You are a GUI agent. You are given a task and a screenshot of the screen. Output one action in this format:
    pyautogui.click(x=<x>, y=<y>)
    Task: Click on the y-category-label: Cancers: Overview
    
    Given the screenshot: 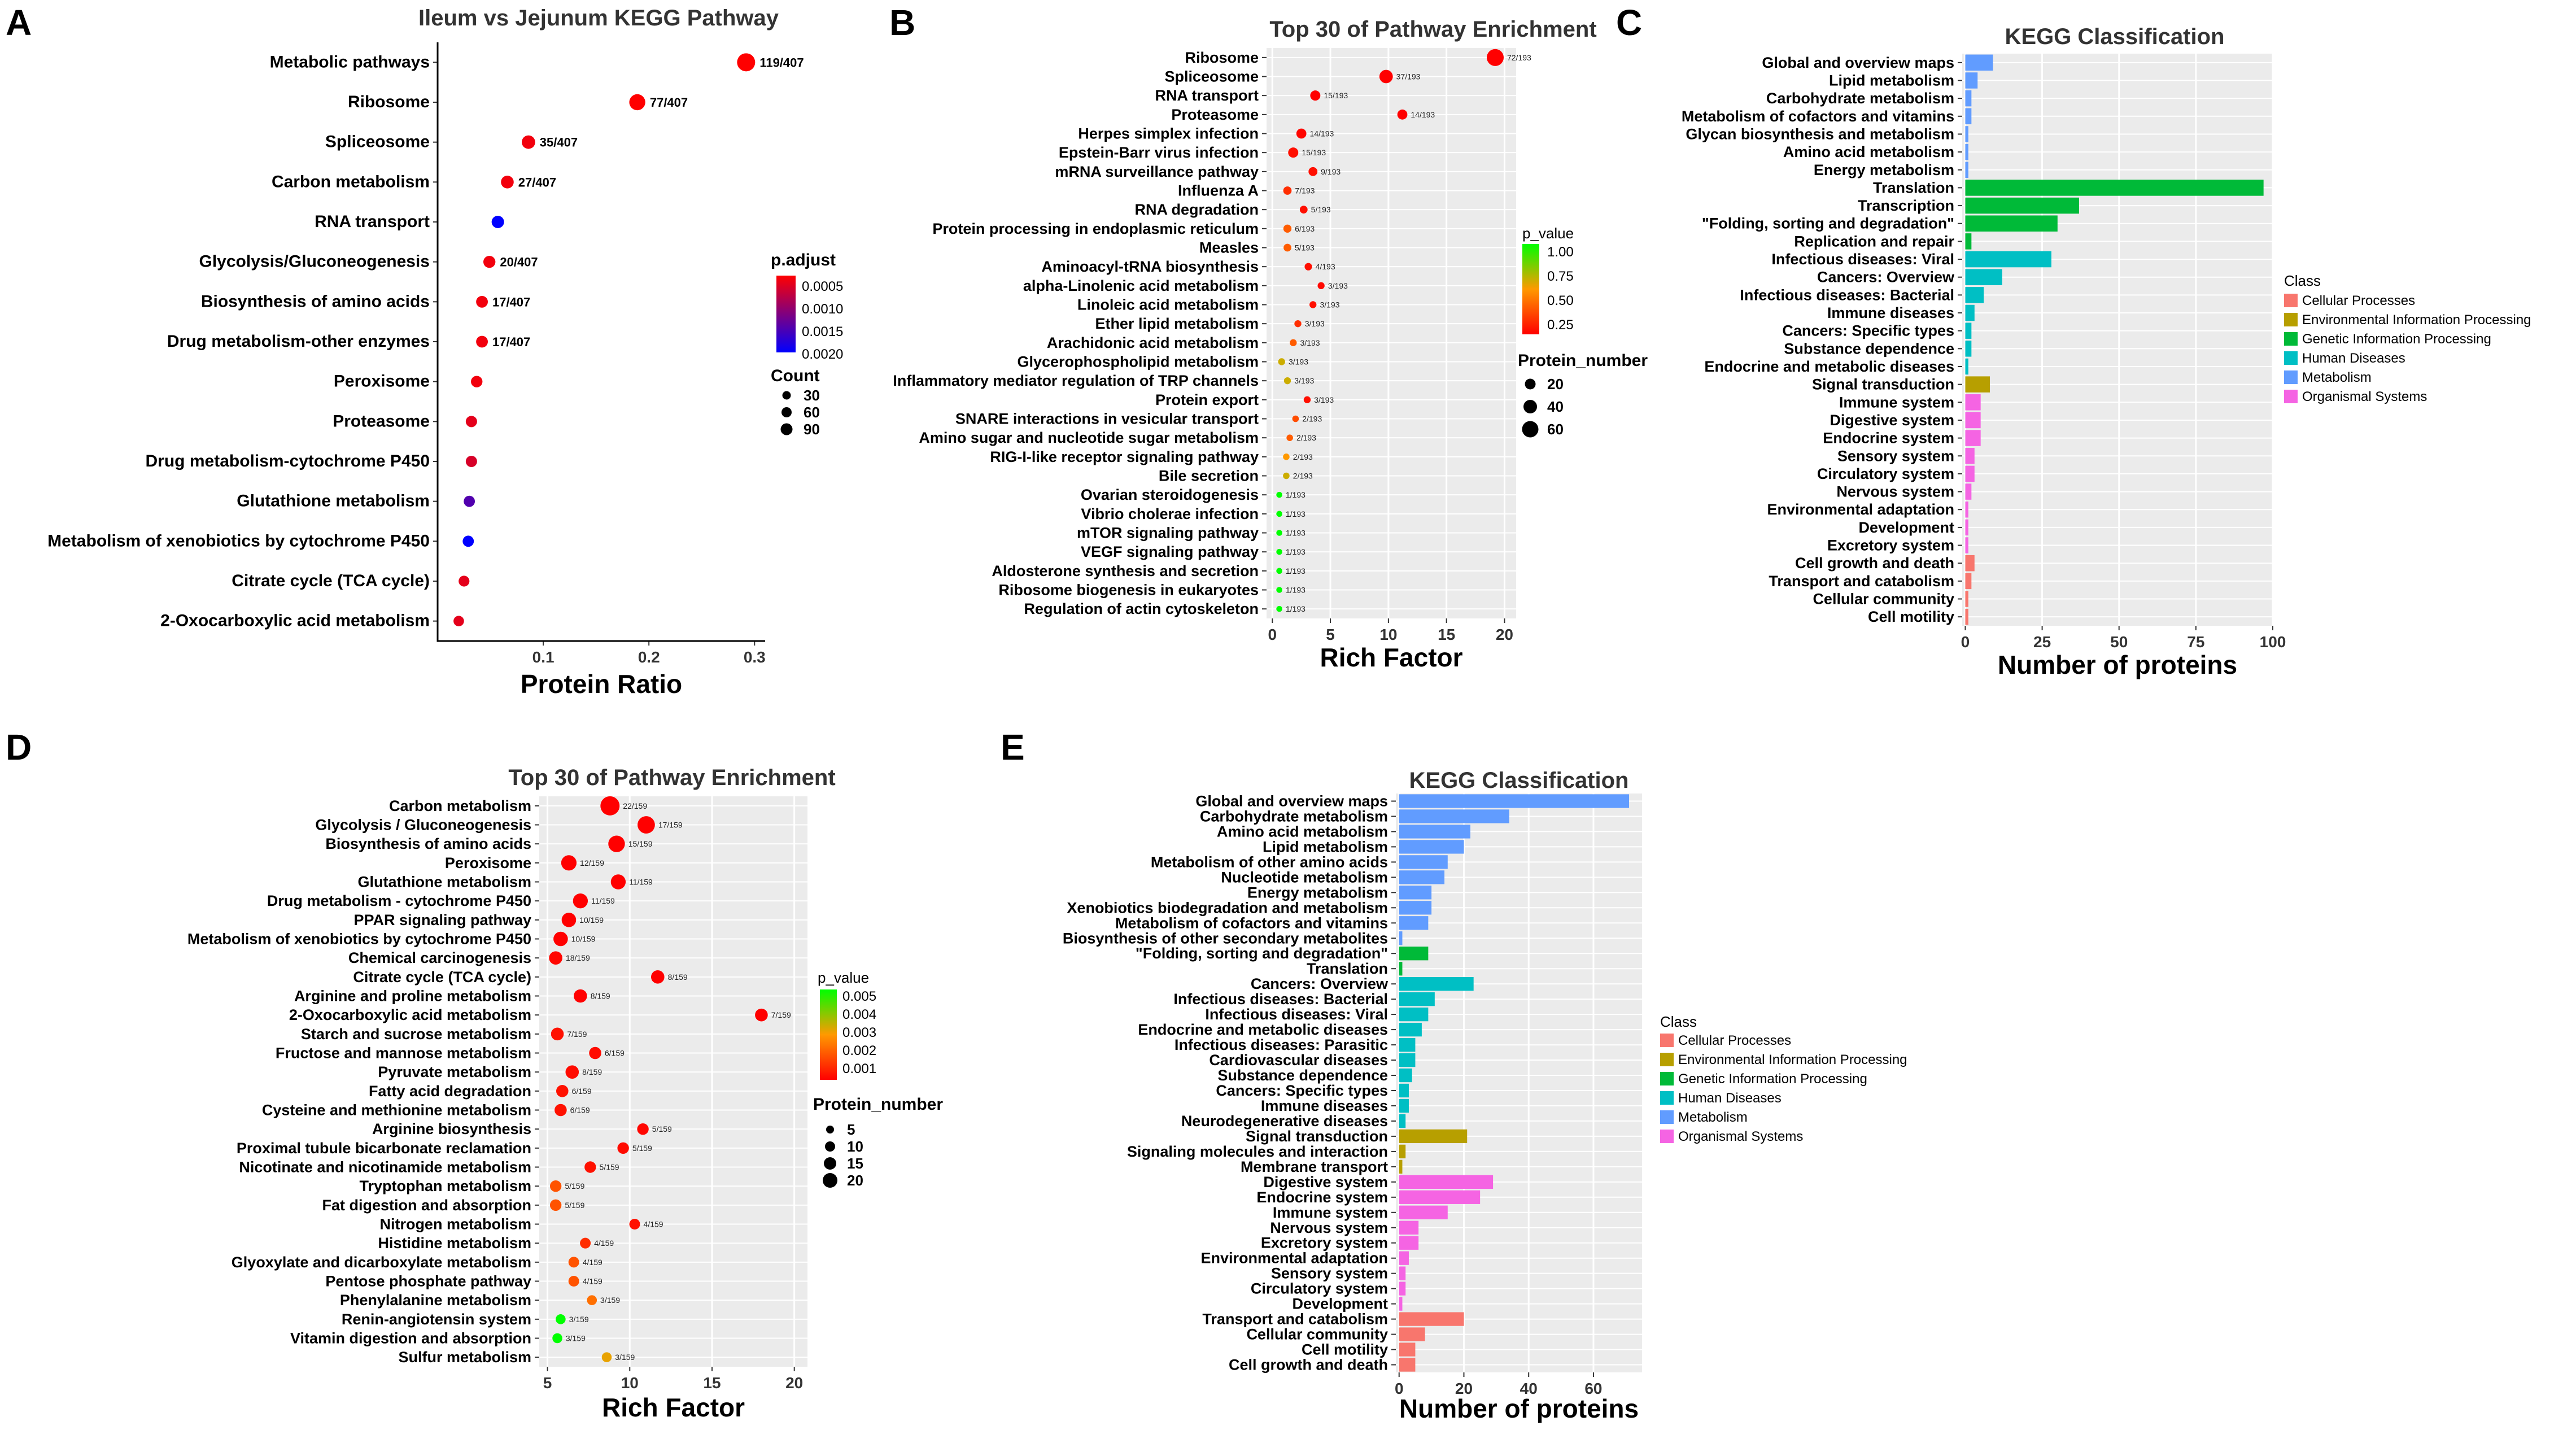 What is the action you would take?
    pyautogui.click(x=1320, y=983)
    